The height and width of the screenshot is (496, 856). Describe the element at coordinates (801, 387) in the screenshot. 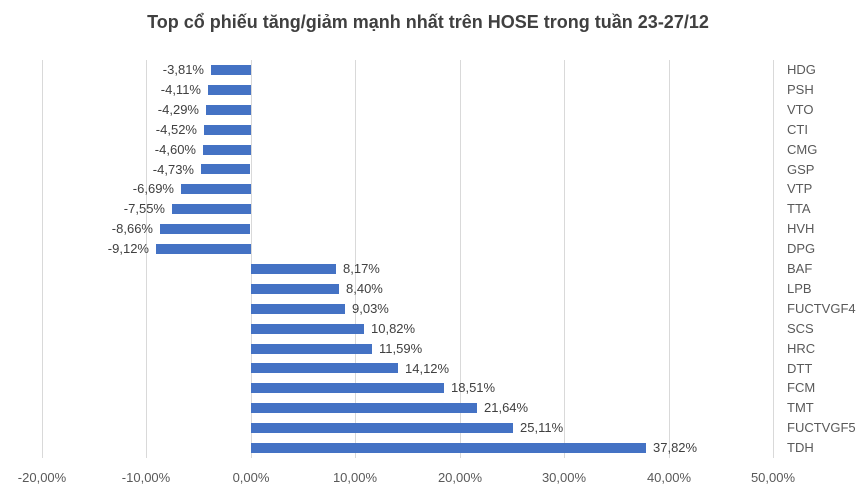

I see `category-label: FCM` at that location.